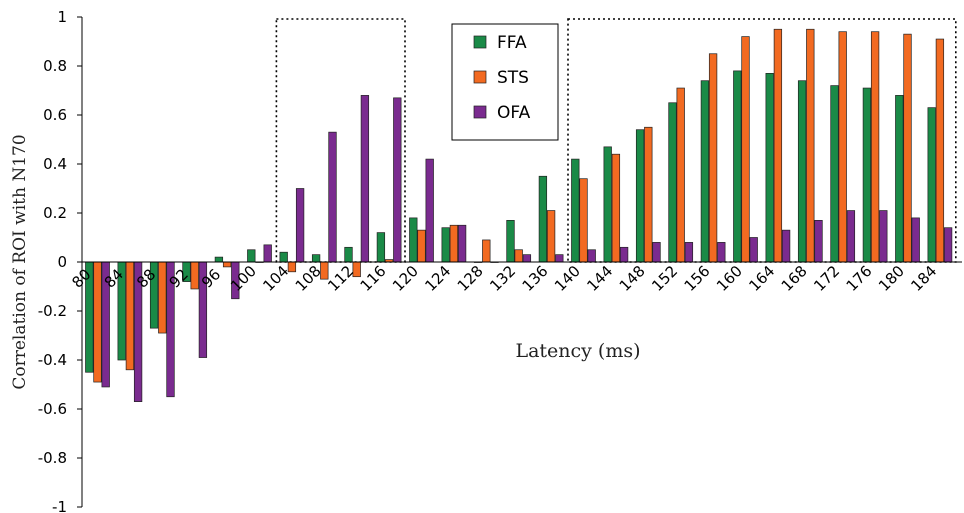 The image size is (964, 513). What do you see at coordinates (52, 360) in the screenshot?
I see `y-tick-label: -0.4` at bounding box center [52, 360].